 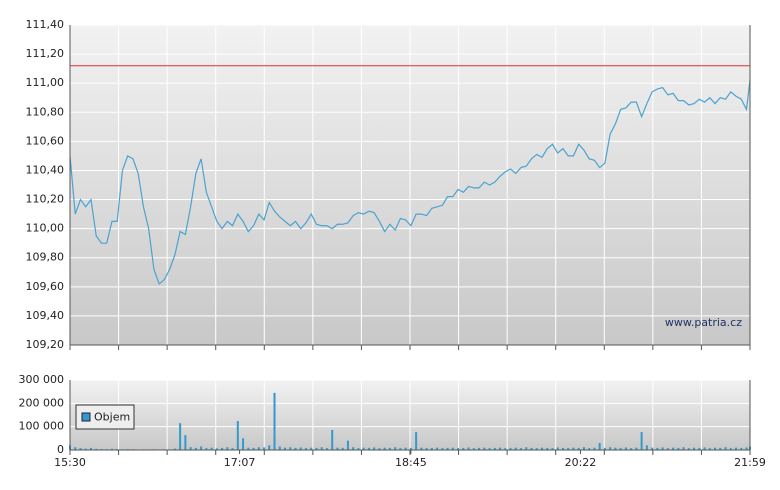 I want to click on y-tick-label: 109,60, so click(x=45, y=286).